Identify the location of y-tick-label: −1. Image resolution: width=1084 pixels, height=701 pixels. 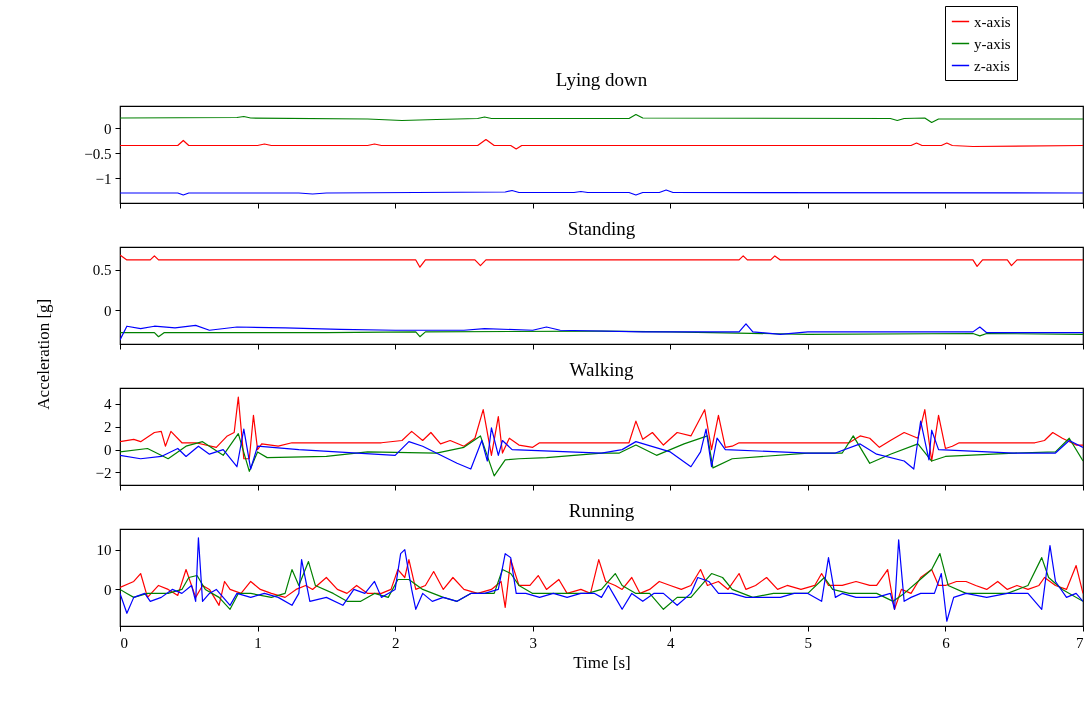
(103, 178).